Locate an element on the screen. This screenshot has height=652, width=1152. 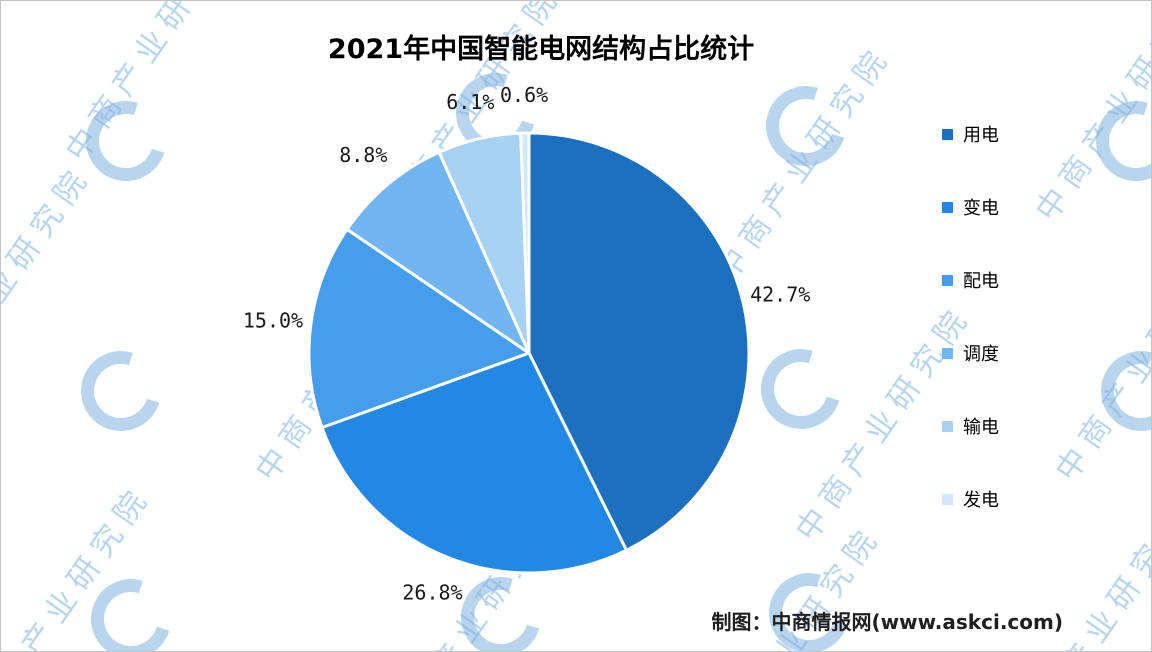
legend-label: 配电 is located at coordinates (981, 281).